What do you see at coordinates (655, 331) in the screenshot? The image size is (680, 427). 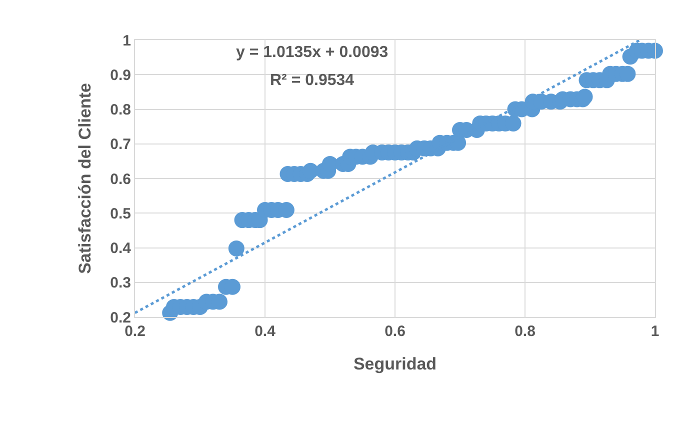 I see `x-tick-label: 1` at bounding box center [655, 331].